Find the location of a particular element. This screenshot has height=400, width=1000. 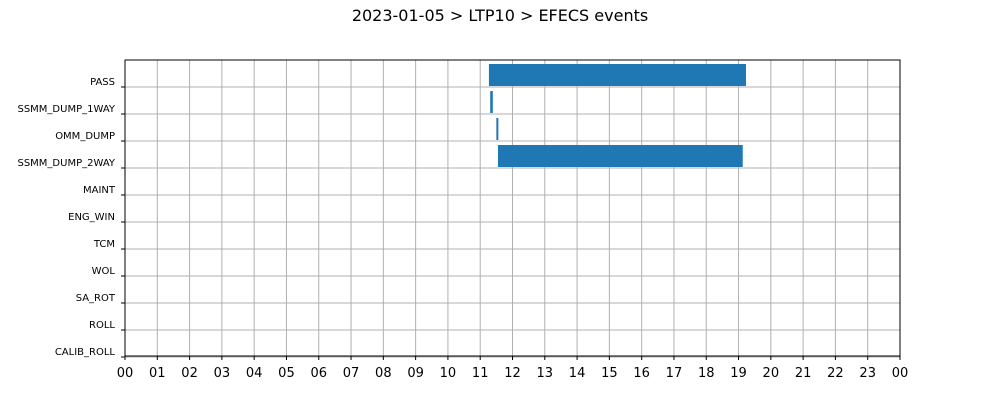

y-tick-label: SA_ROT is located at coordinates (96, 298).